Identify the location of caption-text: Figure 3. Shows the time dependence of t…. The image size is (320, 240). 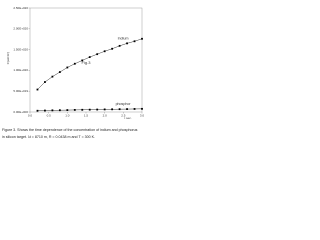
(70, 130).